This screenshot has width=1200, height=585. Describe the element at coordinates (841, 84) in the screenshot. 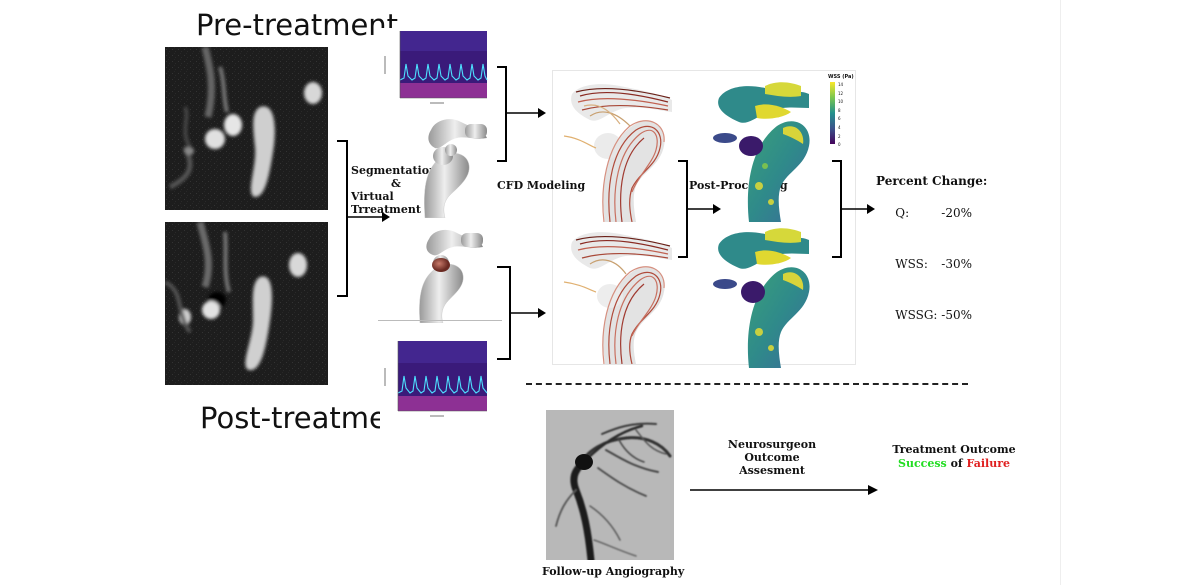

I see `wss-colorbar-tick: 14` at that location.